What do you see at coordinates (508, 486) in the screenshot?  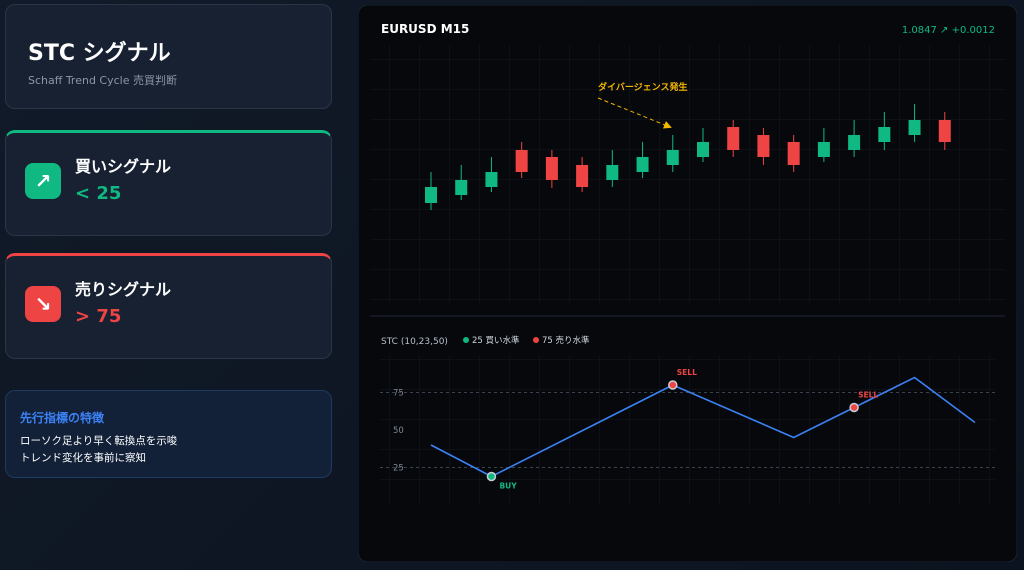 I see `signal-label: BUY` at bounding box center [508, 486].